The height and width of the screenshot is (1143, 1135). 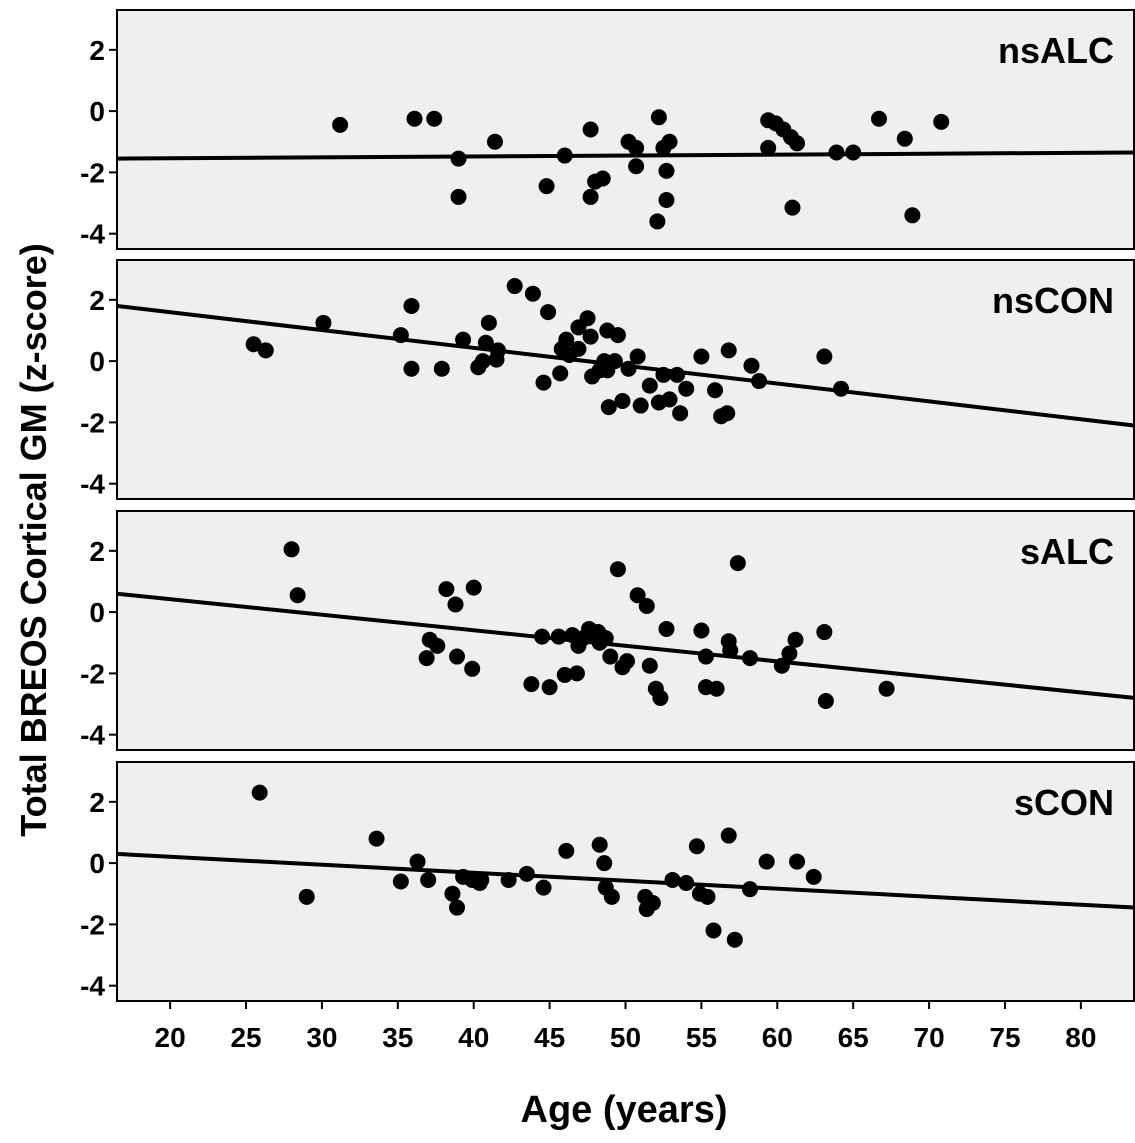 I want to click on x-tick-label: 55, so click(x=701, y=1037).